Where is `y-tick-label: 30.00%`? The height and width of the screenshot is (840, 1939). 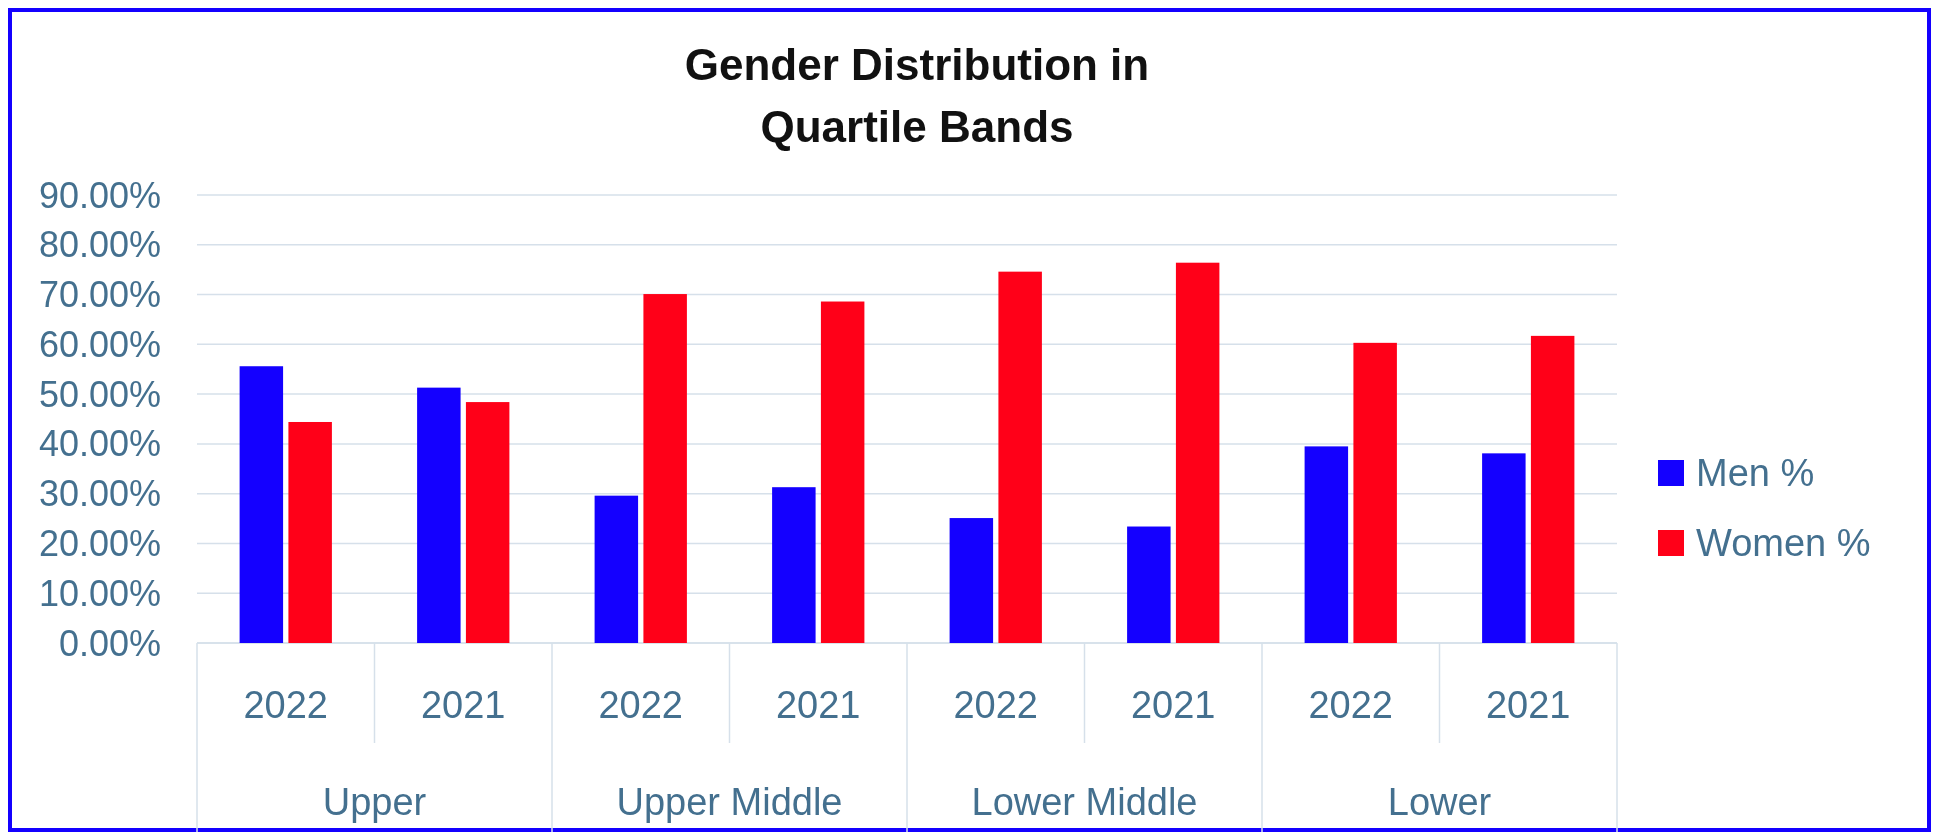
y-tick-label: 30.00% is located at coordinates (99, 494).